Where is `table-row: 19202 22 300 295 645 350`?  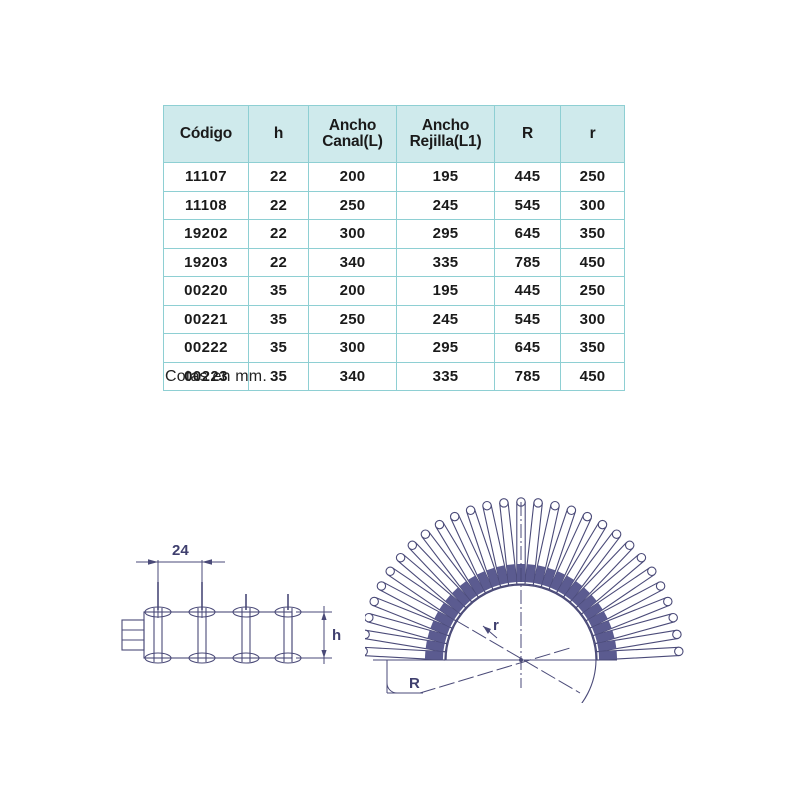
table-row: 19202 22 300 295 645 350 is located at coordinates (394, 234).